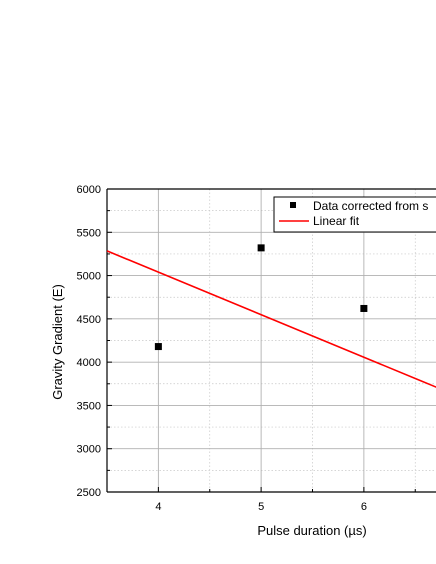 Image resolution: width=436 pixels, height=564 pixels. I want to click on x-tick-label: 5, so click(261, 507).